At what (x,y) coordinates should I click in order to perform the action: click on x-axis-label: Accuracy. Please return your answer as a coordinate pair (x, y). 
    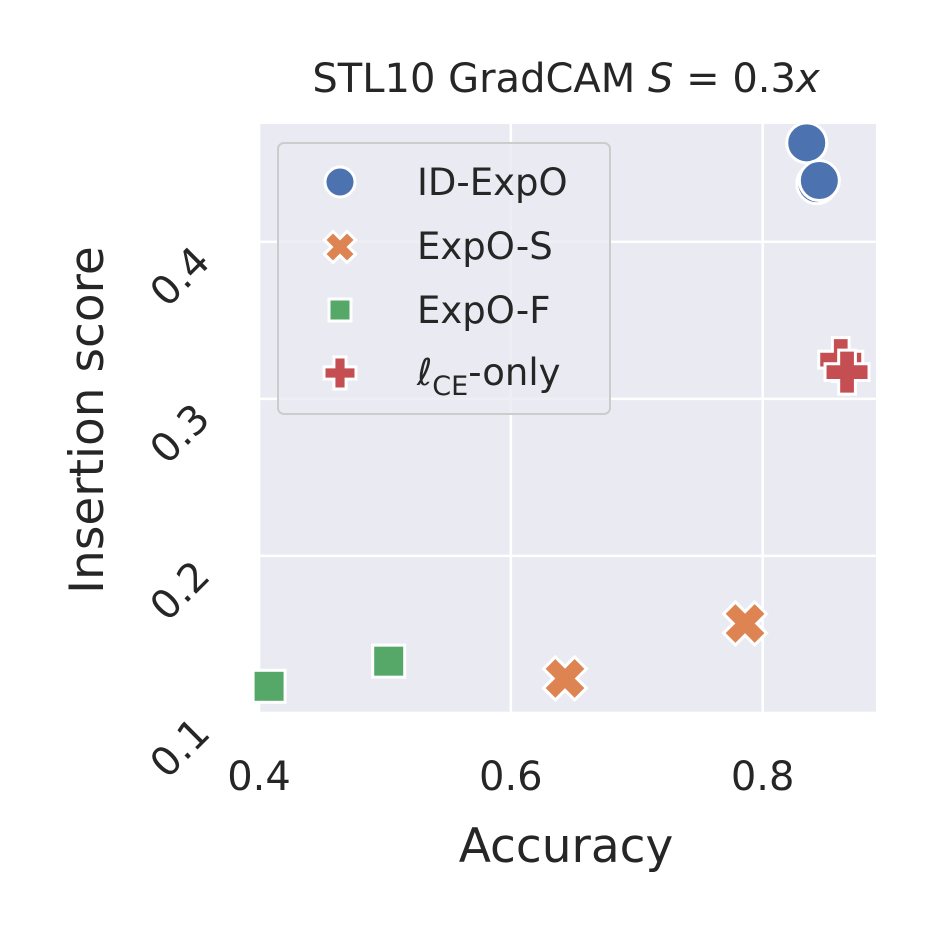
    Looking at the image, I should click on (566, 846).